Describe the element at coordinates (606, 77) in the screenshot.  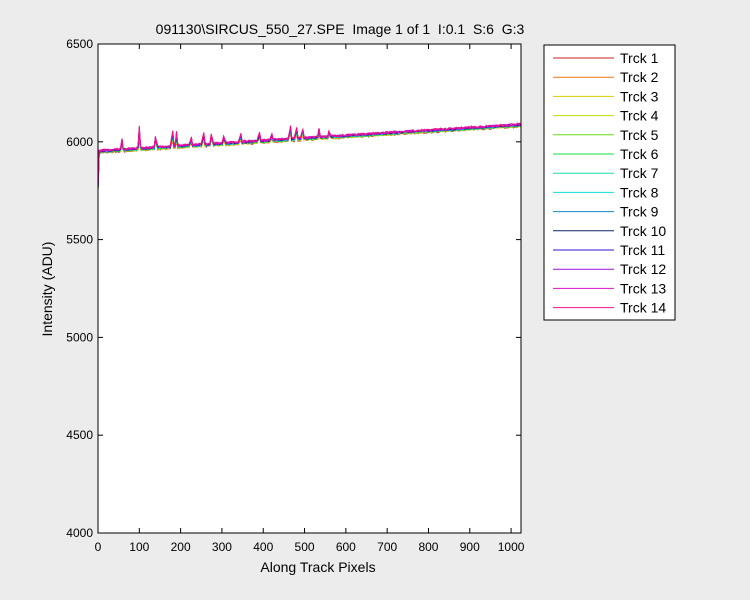
I see `legend-item: Trck 2` at that location.